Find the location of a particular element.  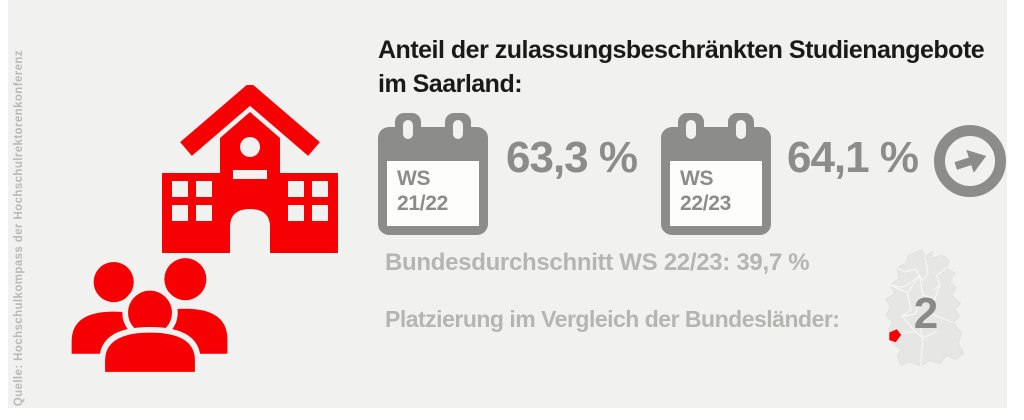

germany-map is located at coordinates (925, 307).